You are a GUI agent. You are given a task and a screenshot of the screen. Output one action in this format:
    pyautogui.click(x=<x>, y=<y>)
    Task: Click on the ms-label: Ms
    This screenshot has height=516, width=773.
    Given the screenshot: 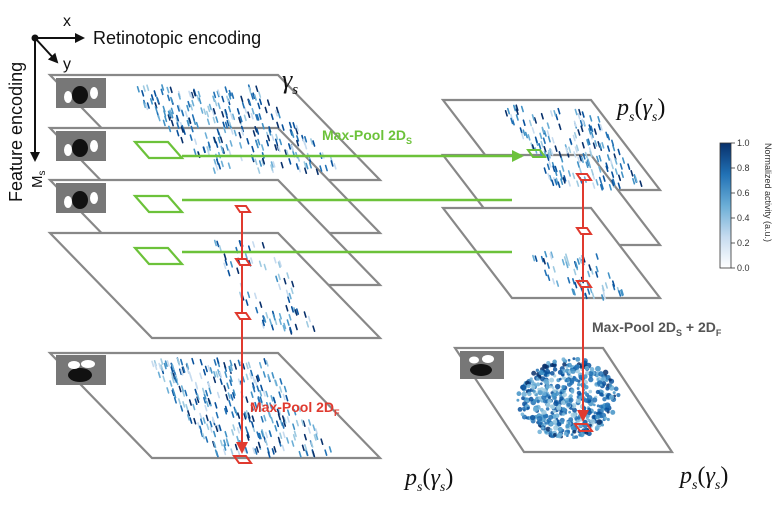 What is the action you would take?
    pyautogui.click(x=38, y=180)
    